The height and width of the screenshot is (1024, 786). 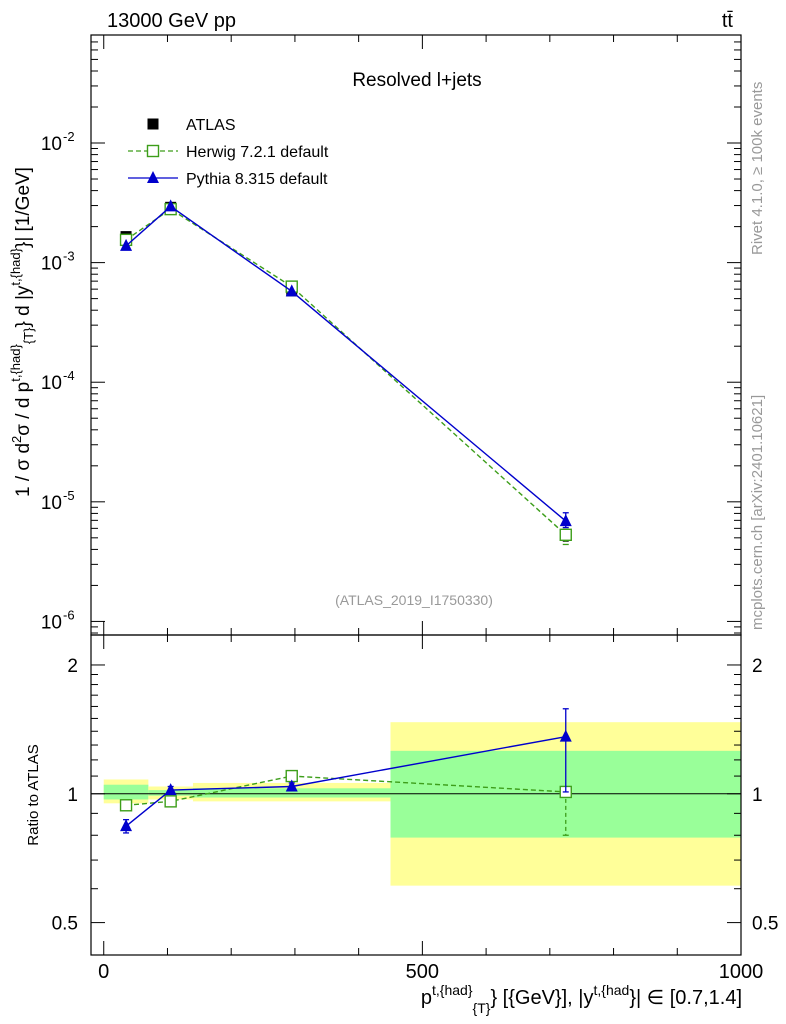 What do you see at coordinates (414, 600) in the screenshot?
I see `analysis-id: (ATLAS_2019_I1750330)` at bounding box center [414, 600].